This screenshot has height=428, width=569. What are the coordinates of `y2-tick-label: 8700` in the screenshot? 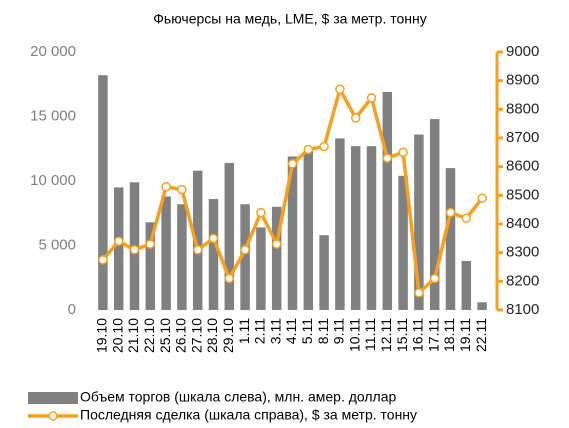 It's located at (522, 137).